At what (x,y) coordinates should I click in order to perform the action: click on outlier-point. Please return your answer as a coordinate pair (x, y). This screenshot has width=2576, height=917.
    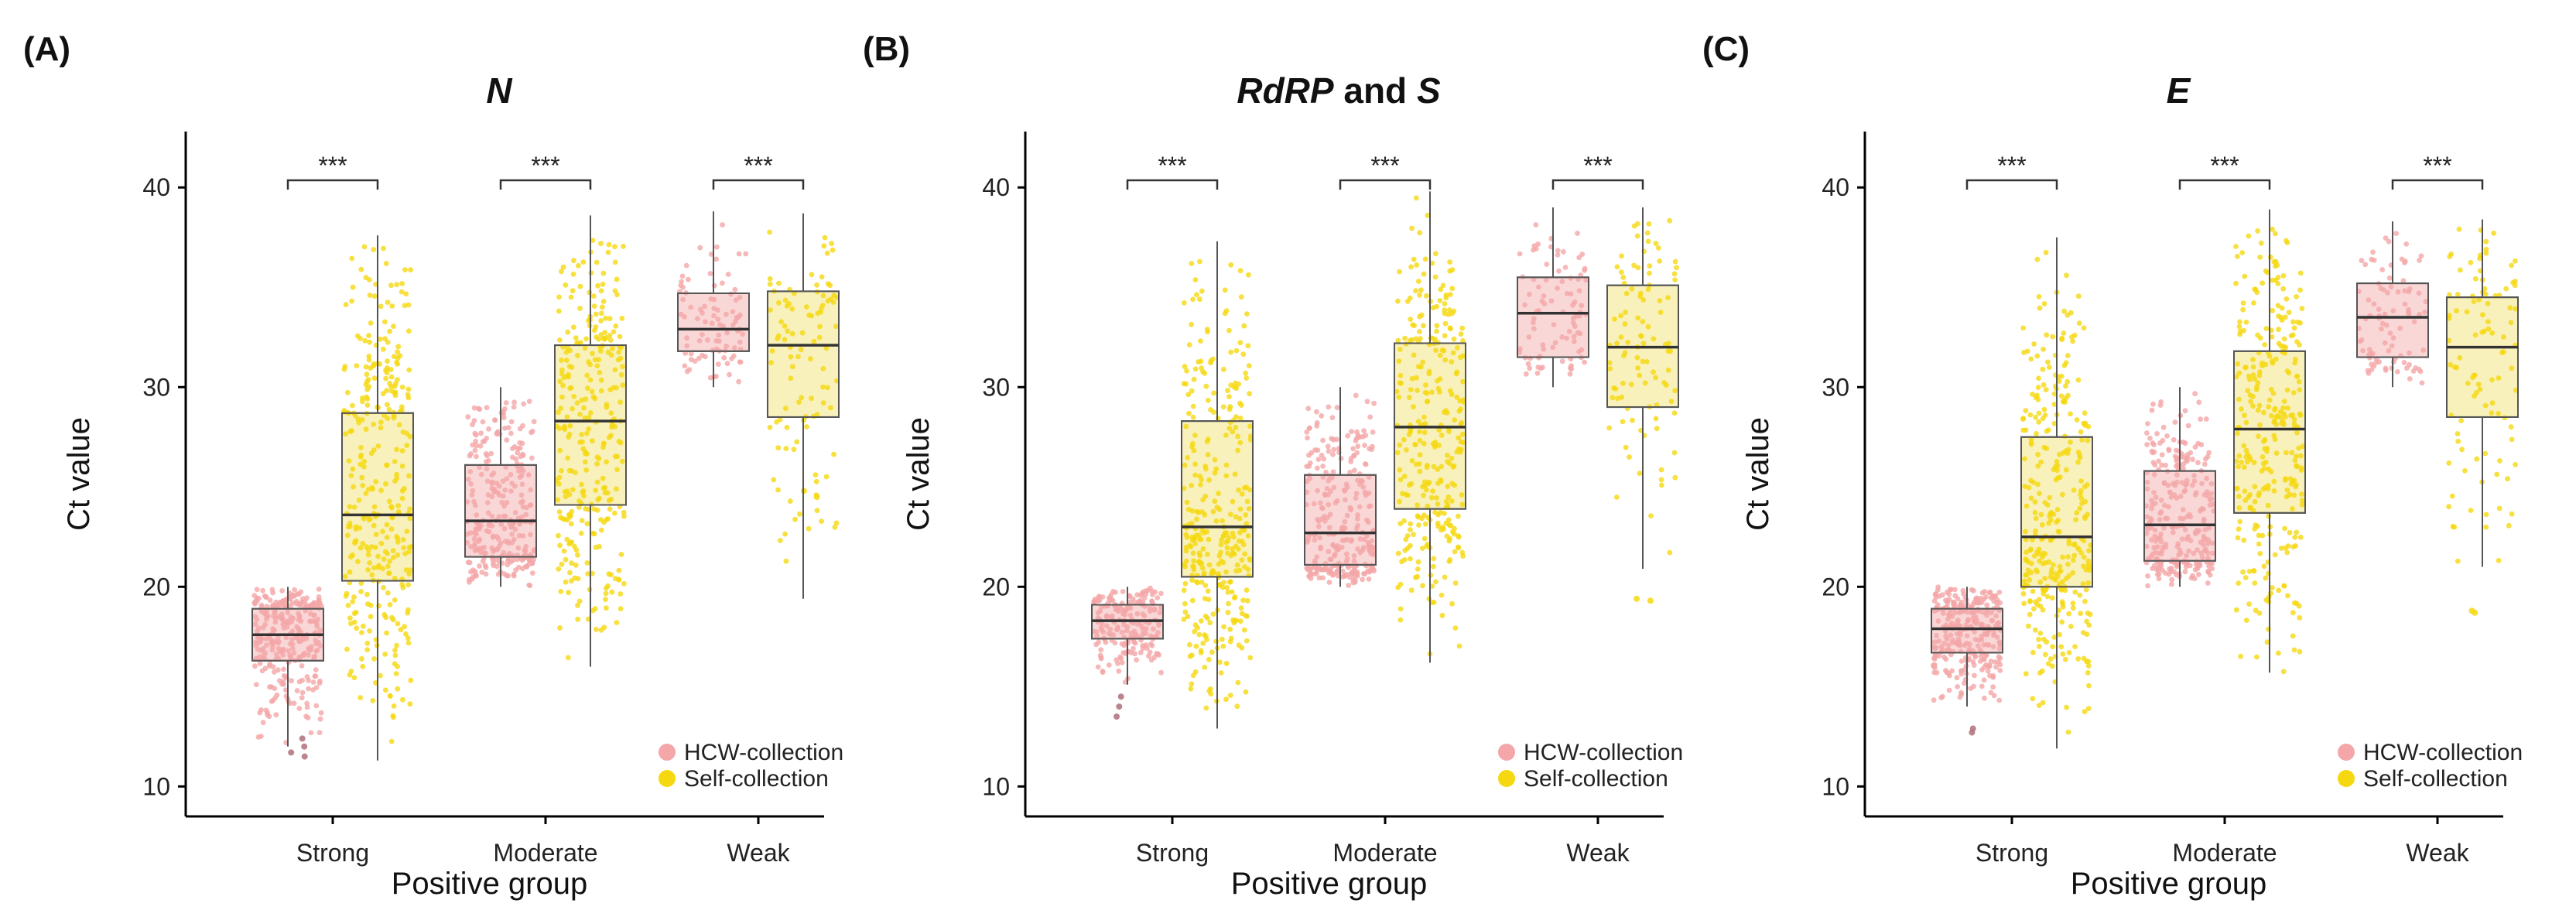
    Looking at the image, I should click on (1637, 599).